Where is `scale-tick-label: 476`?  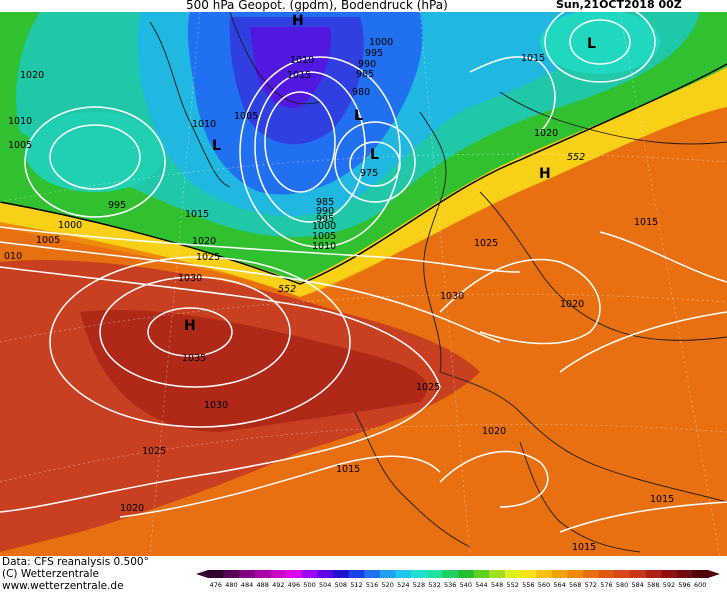 scale-tick-label: 476 is located at coordinates (216, 585).